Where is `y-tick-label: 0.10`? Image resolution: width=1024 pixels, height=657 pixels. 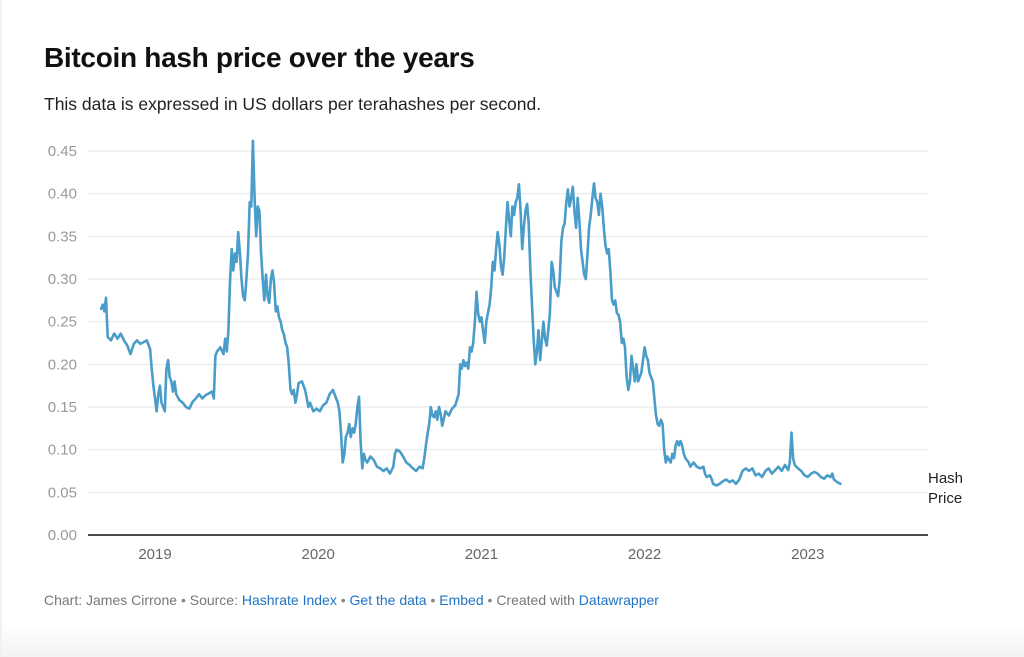 y-tick-label: 0.10 is located at coordinates (62, 450).